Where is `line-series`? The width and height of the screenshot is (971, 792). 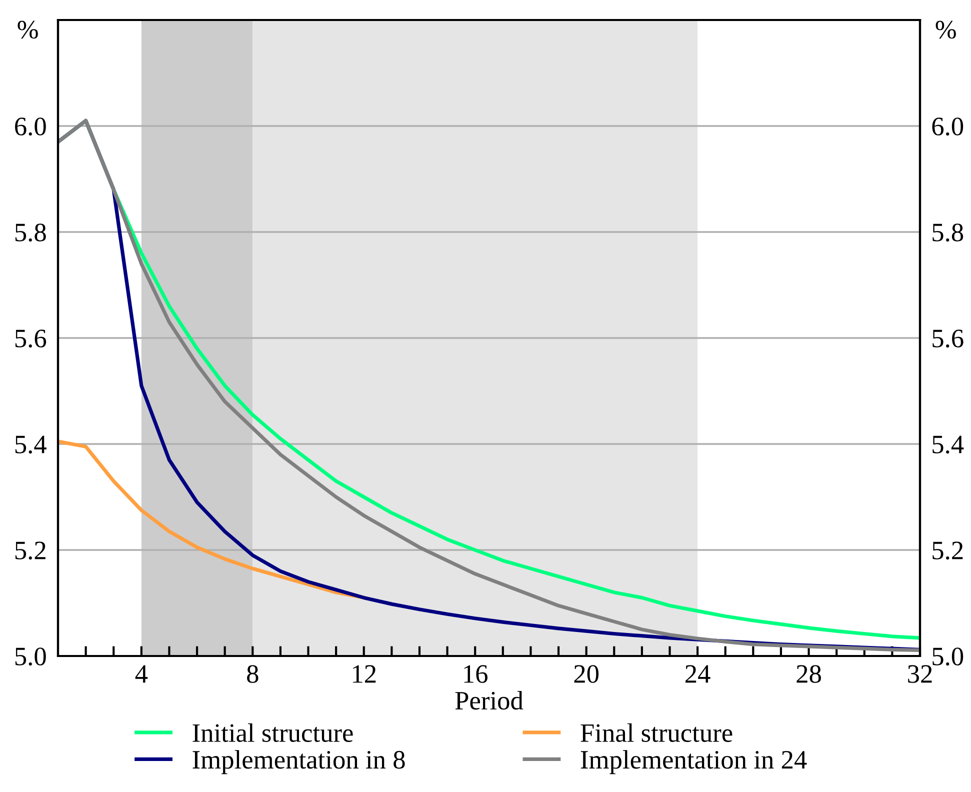
line-series is located at coordinates (212, 520).